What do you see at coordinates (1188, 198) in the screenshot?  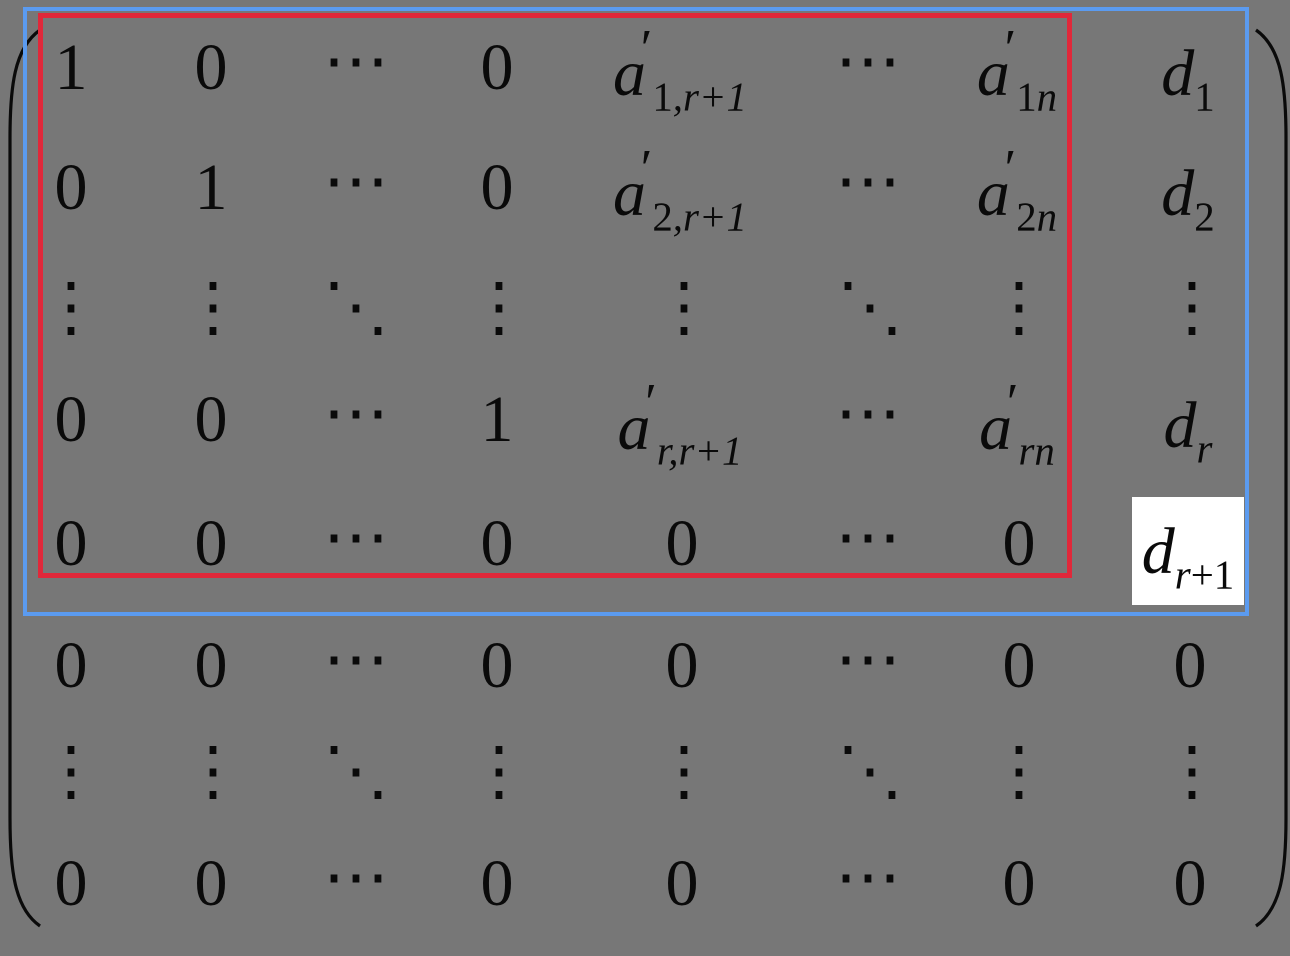 I see `cell-r2-c8: d2` at bounding box center [1188, 198].